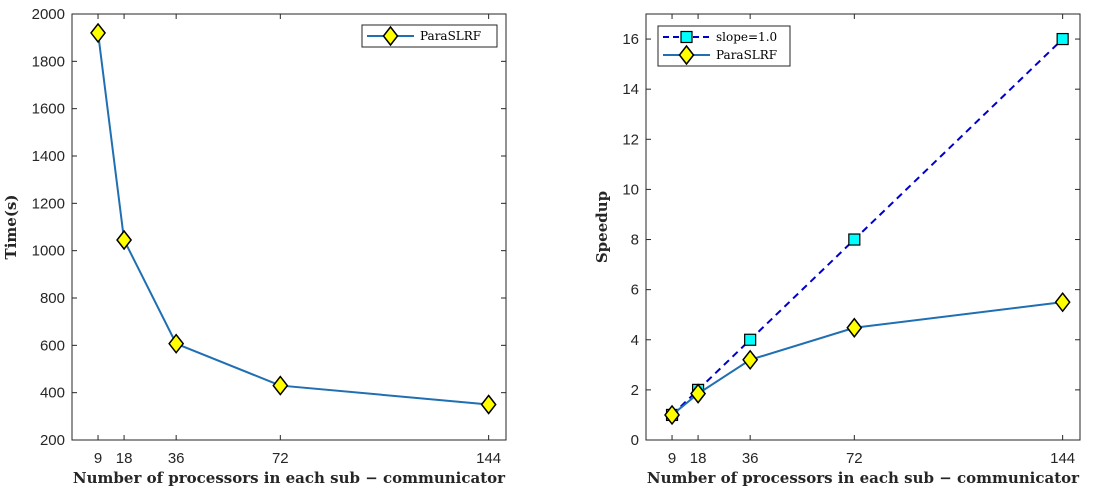 The width and height of the screenshot is (1100, 489). I want to click on y-tick-label: 2, so click(635, 390).